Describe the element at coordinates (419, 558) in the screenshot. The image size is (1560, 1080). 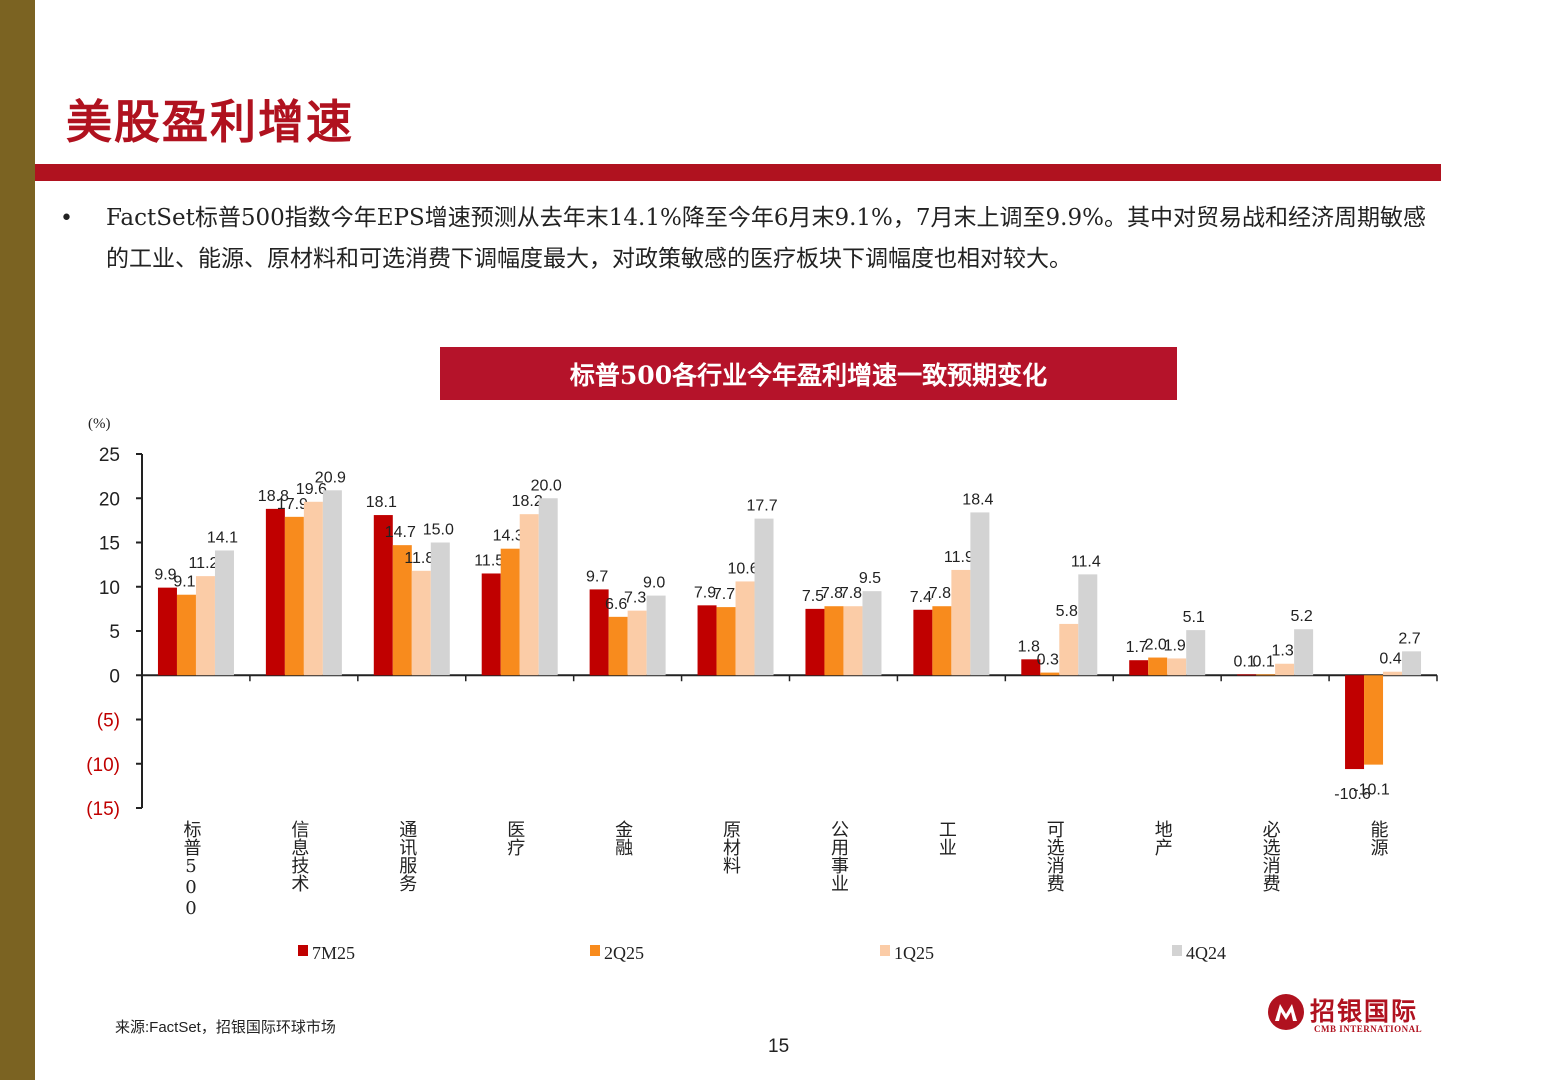
I see `data-label: 11.8` at that location.